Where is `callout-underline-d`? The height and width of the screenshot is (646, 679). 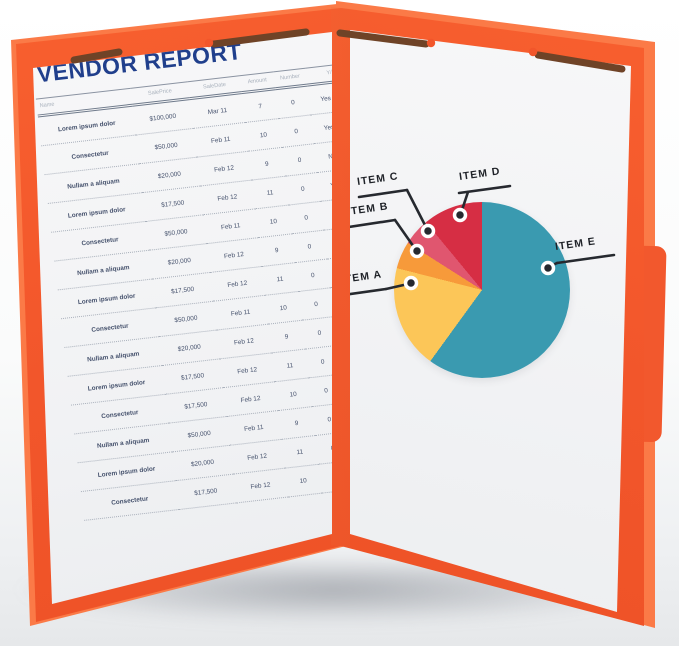
callout-underline-d is located at coordinates (484, 189).